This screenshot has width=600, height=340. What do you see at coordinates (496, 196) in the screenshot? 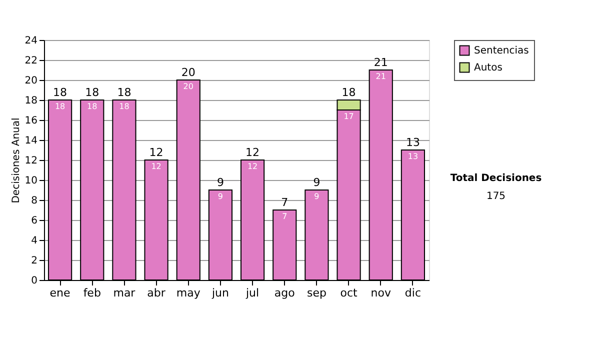
I see `text: 175` at bounding box center [496, 196].